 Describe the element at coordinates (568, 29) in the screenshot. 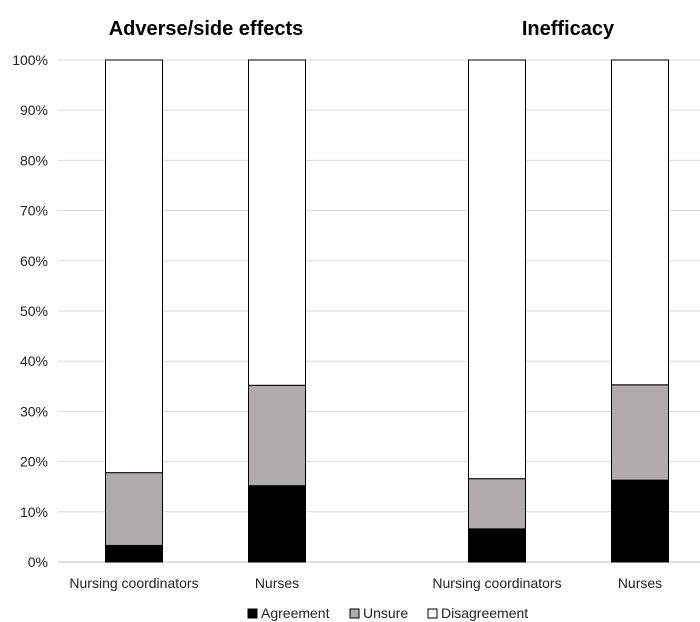

I see `panel-title: Inefficacy` at that location.